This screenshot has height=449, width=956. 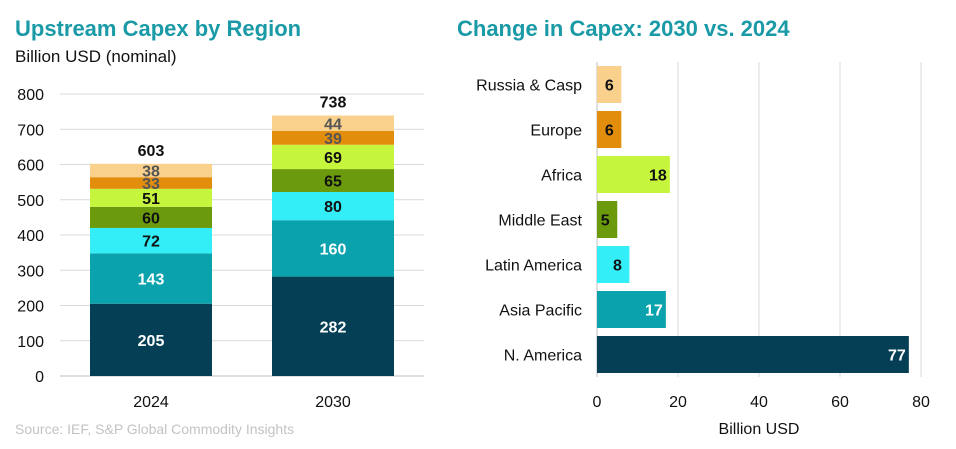 I want to click on x-tick-label: 2030, so click(x=333, y=402).